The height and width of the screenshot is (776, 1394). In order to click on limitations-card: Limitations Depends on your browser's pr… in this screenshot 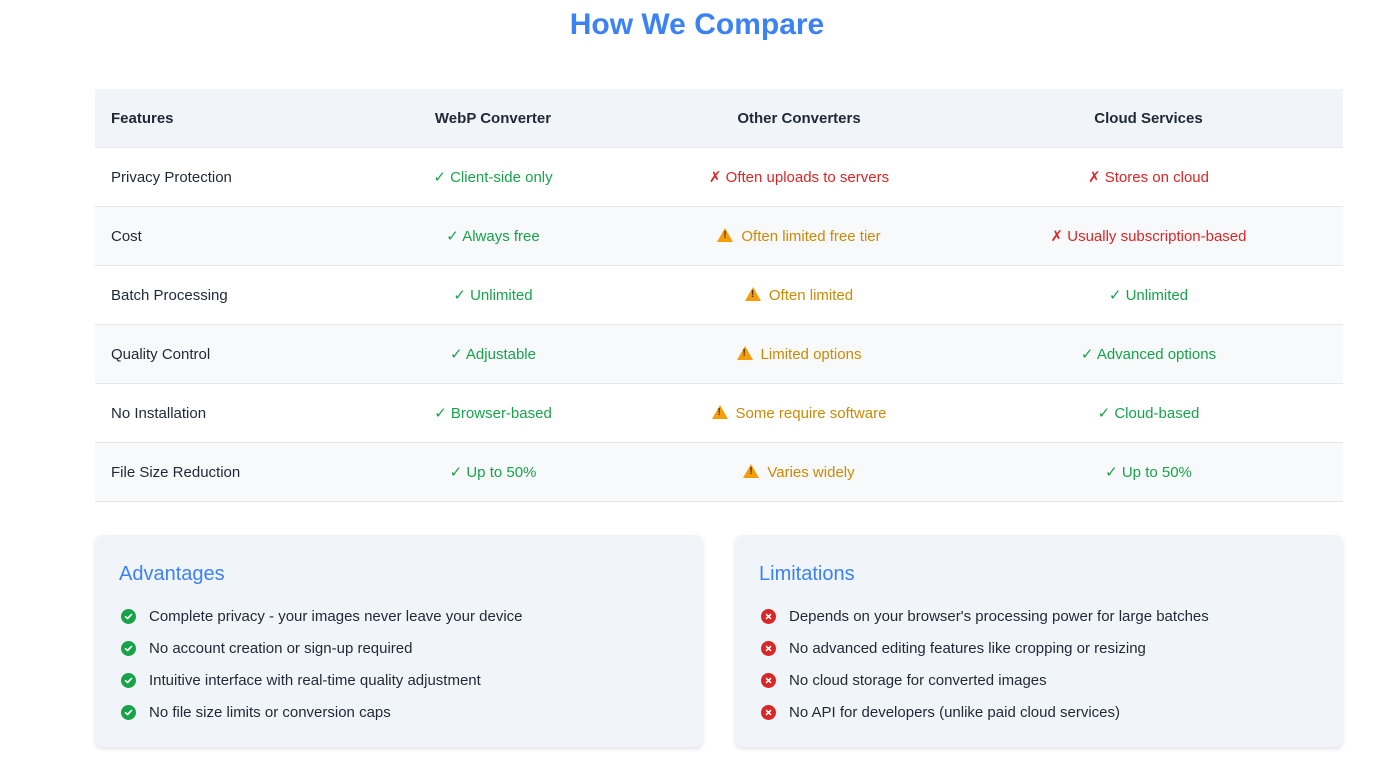, I will do `click(1039, 641)`.